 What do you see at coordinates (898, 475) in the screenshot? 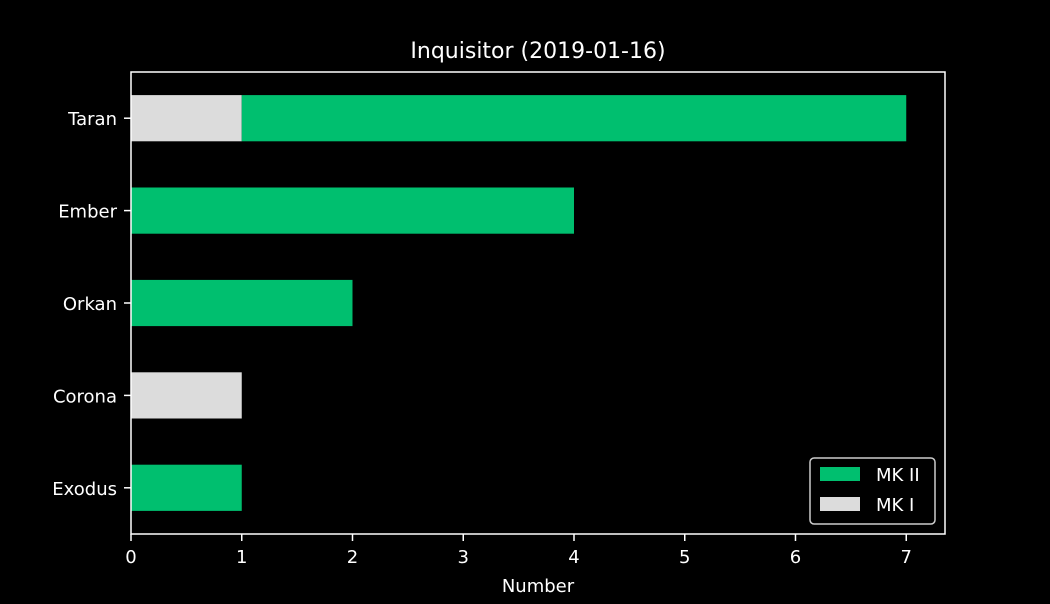
I see `legend-label: MK II` at bounding box center [898, 475].